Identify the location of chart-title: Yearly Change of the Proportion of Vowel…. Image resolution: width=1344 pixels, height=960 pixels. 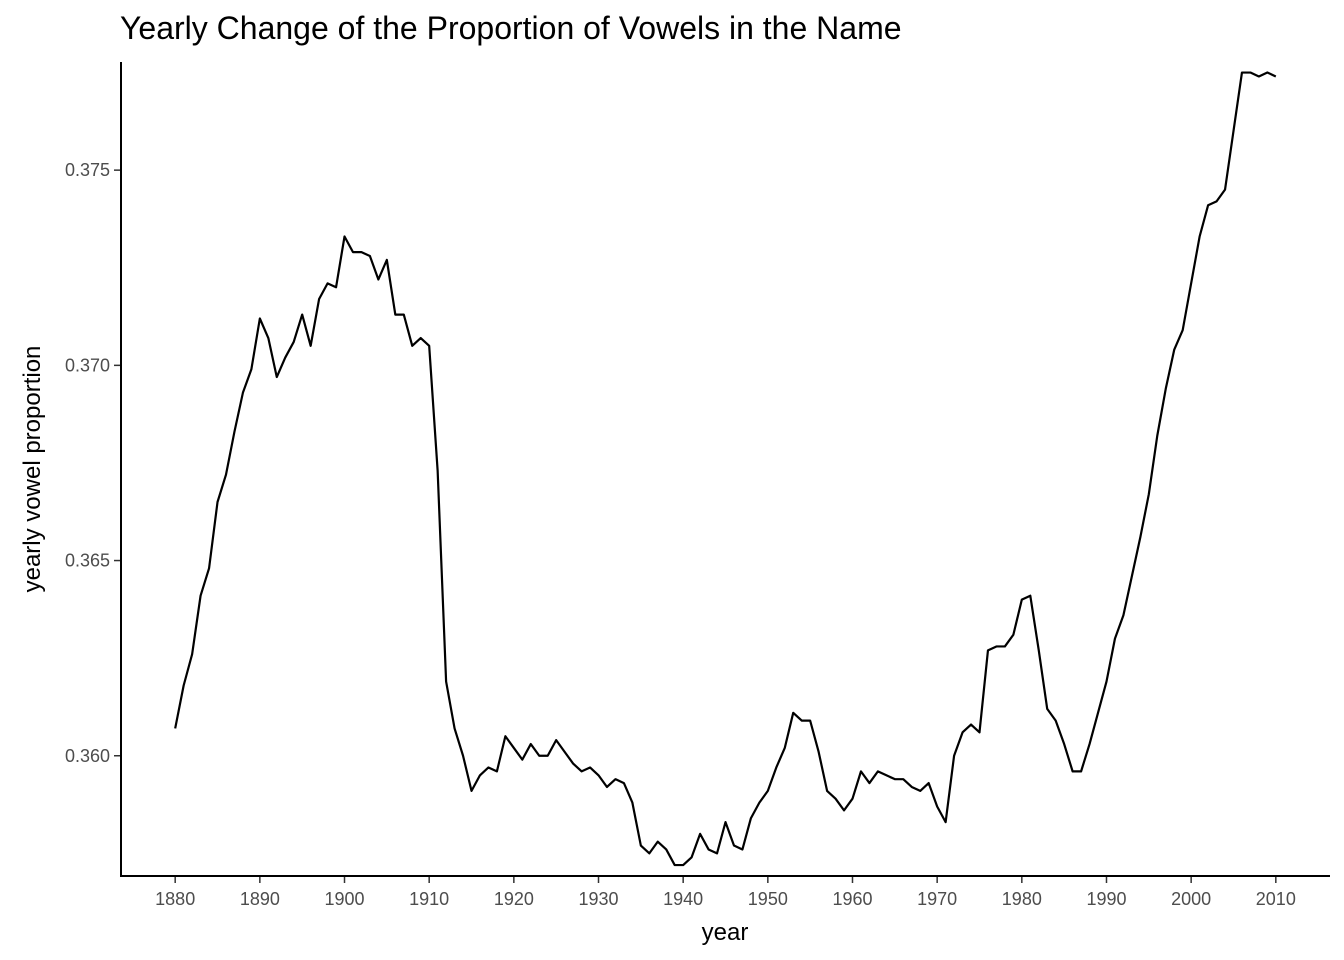
(511, 28).